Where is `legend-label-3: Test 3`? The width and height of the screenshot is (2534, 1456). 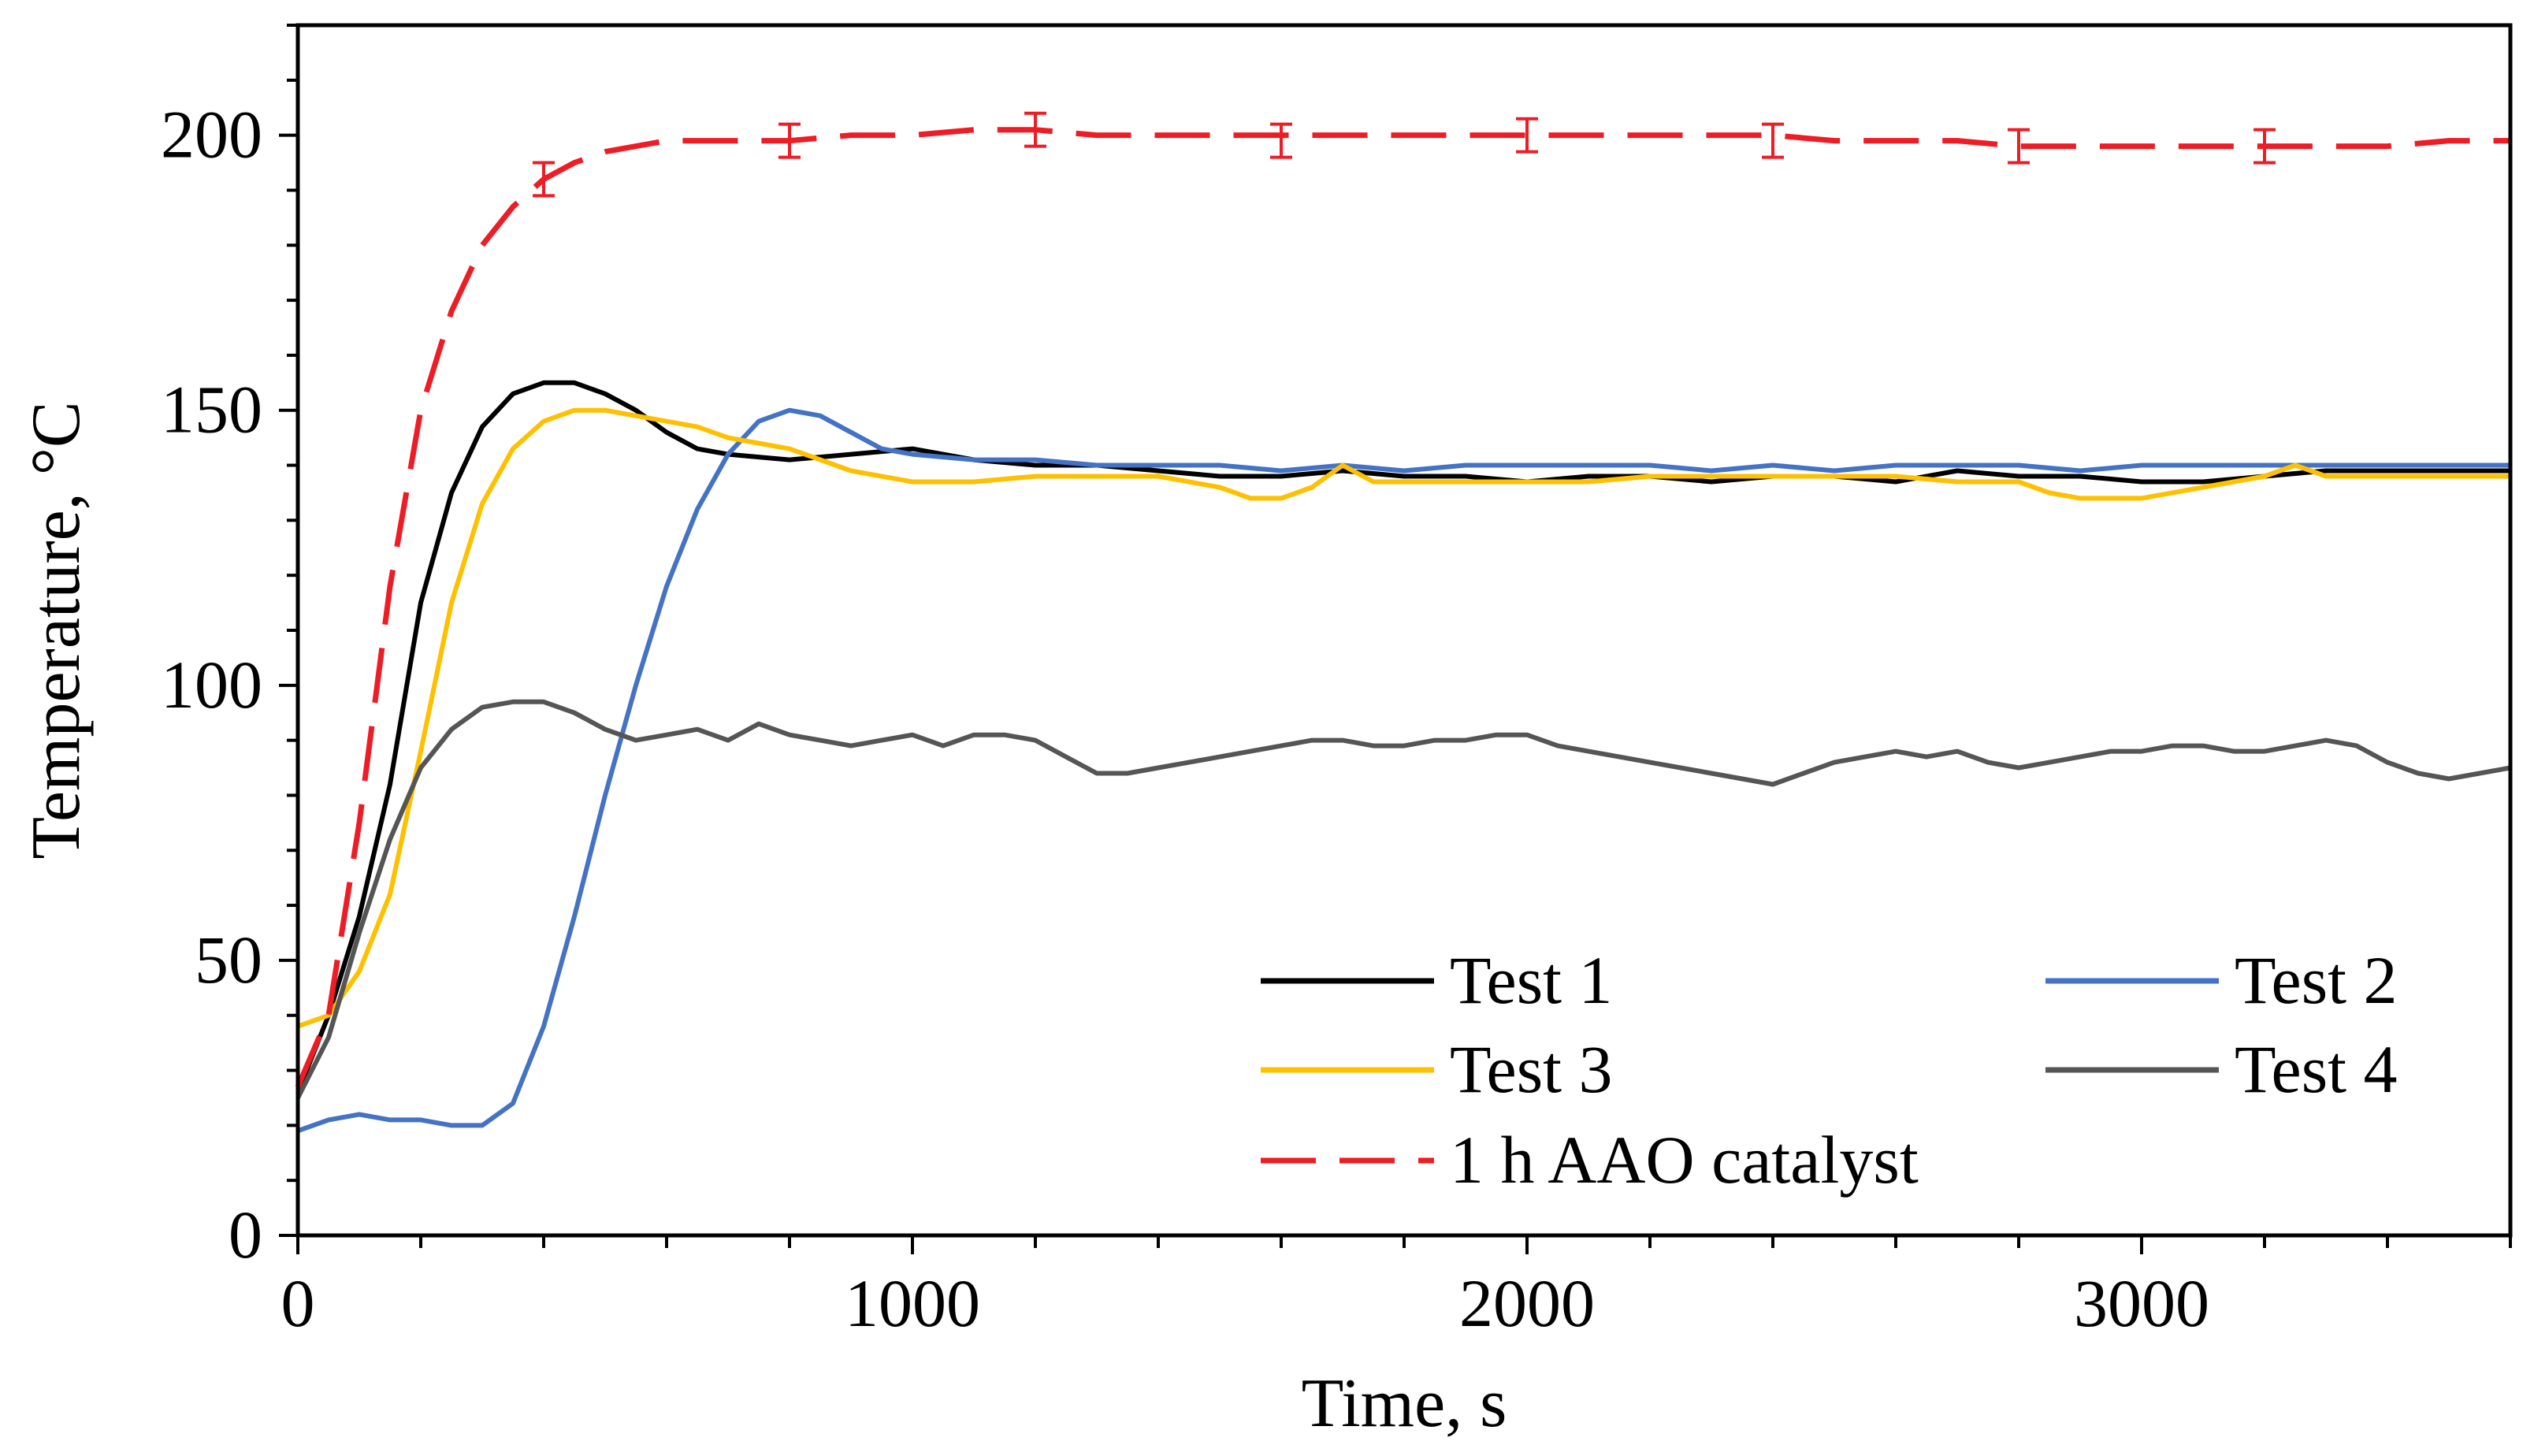
legend-label-3: Test 3 is located at coordinates (1531, 1069).